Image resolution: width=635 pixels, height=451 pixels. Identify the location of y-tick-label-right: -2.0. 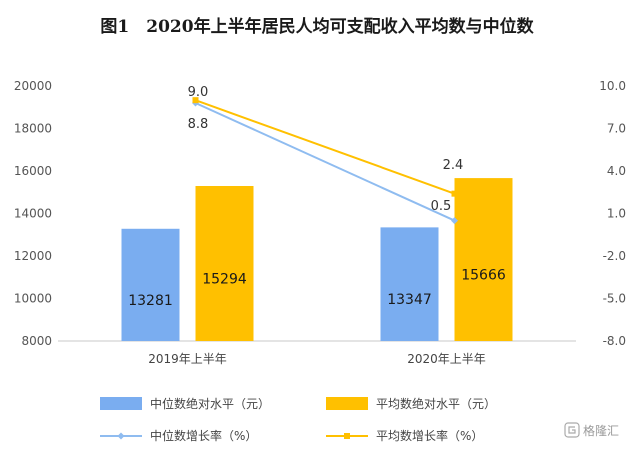
(614, 256).